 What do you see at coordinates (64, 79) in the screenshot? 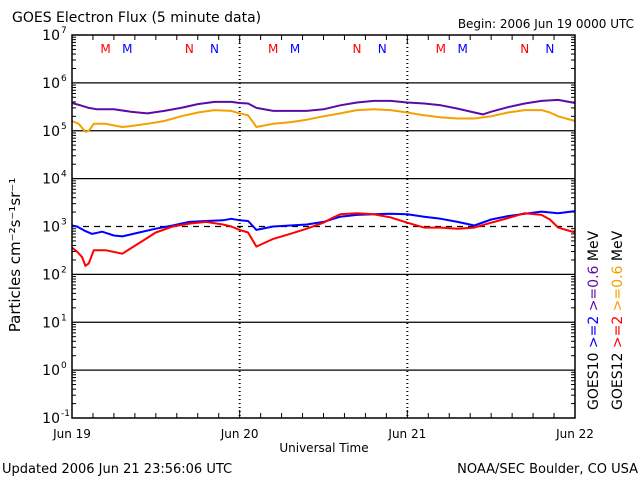
I see `y-tick-exponent: 6` at bounding box center [64, 79].